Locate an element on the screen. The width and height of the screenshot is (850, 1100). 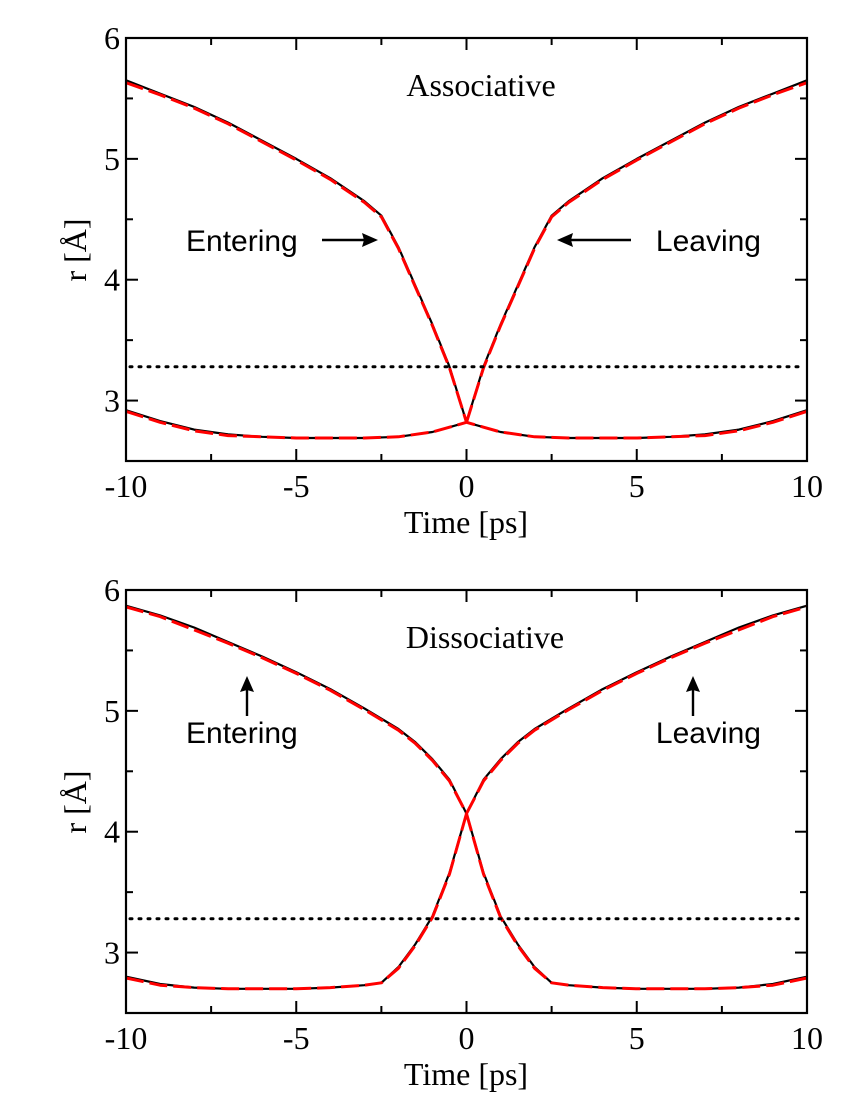
dissociative-y-axis-label: r [Å] is located at coordinates (75, 801).